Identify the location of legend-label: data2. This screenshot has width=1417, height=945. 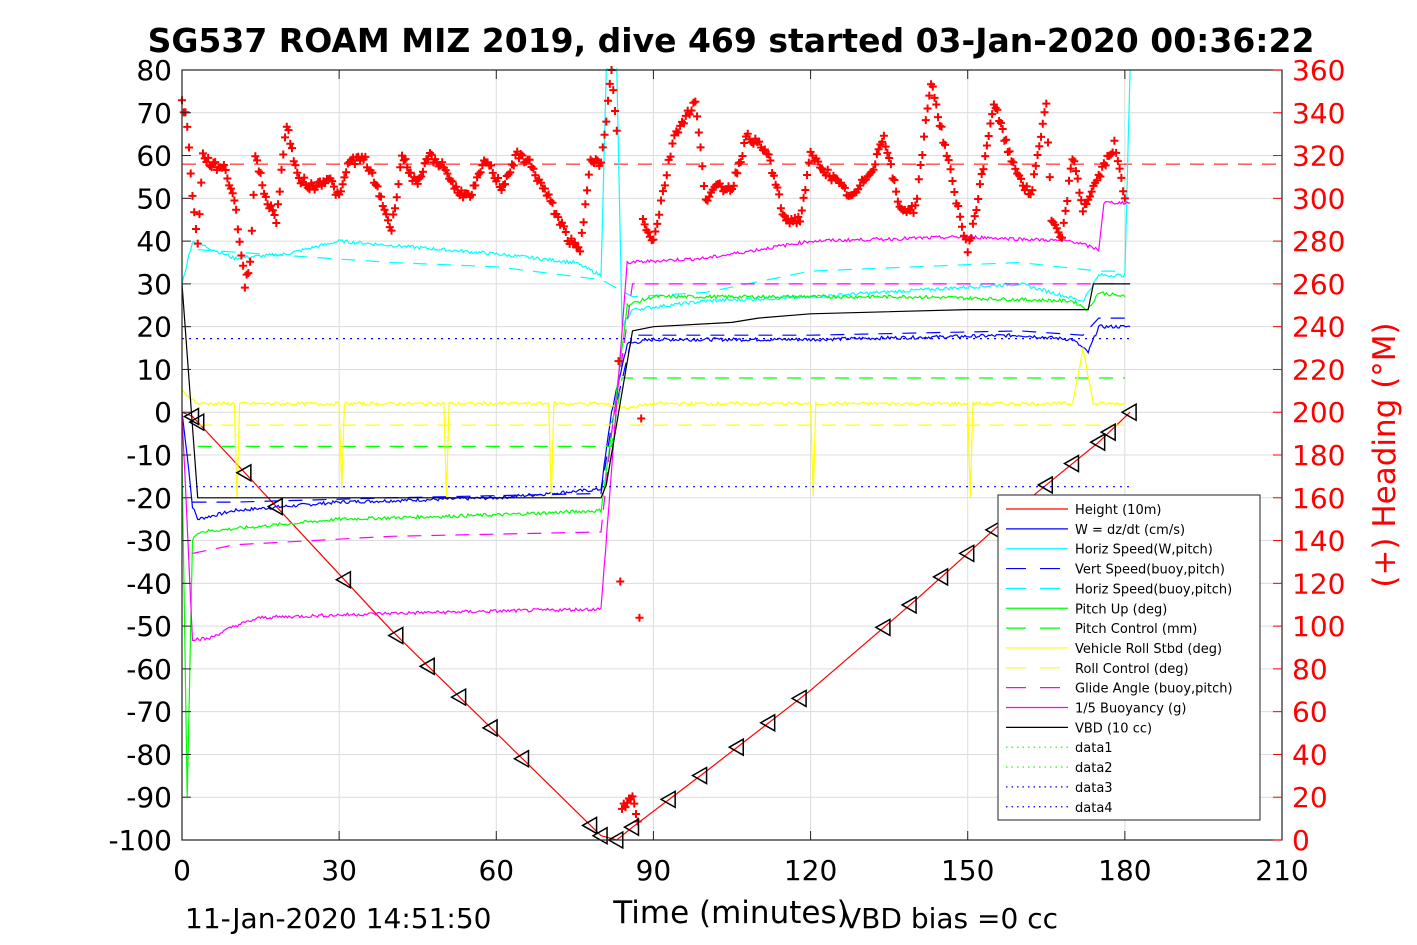
(1094, 768).